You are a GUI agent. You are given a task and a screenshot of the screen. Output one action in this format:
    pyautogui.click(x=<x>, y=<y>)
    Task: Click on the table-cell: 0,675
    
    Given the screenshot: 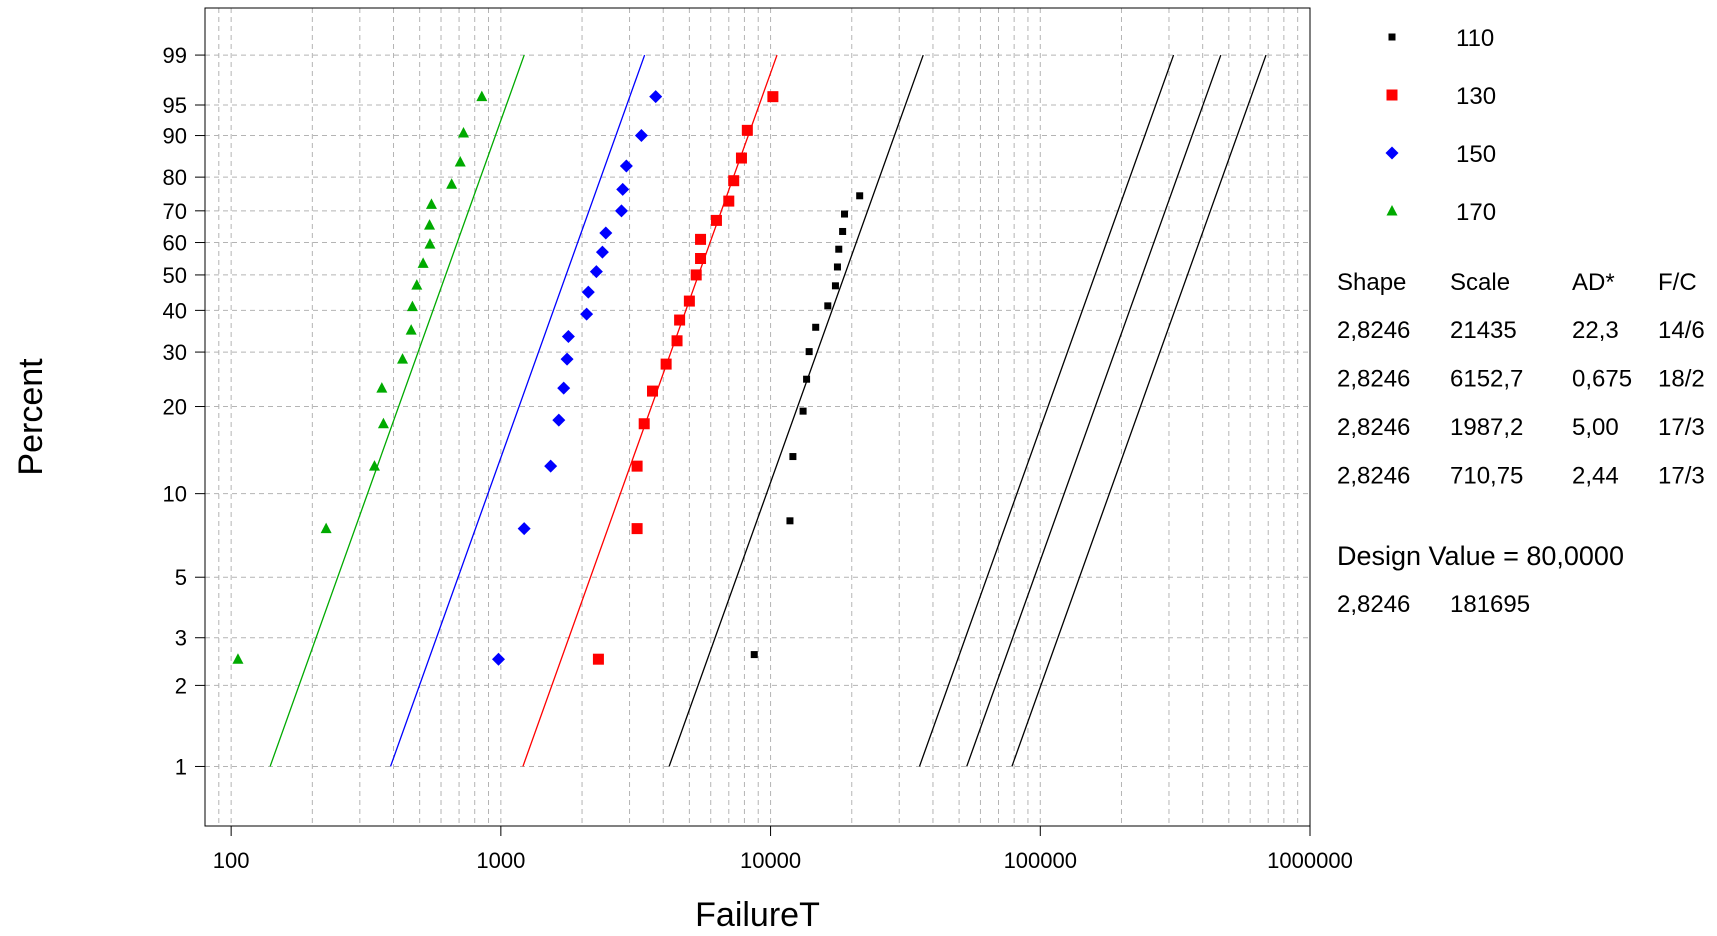 What is the action you would take?
    pyautogui.click(x=1602, y=379)
    